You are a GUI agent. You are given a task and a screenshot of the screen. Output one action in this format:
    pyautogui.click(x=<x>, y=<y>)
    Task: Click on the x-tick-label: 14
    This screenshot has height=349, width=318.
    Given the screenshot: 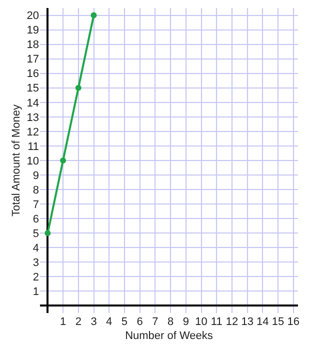 What is the action you would take?
    pyautogui.click(x=262, y=322)
    